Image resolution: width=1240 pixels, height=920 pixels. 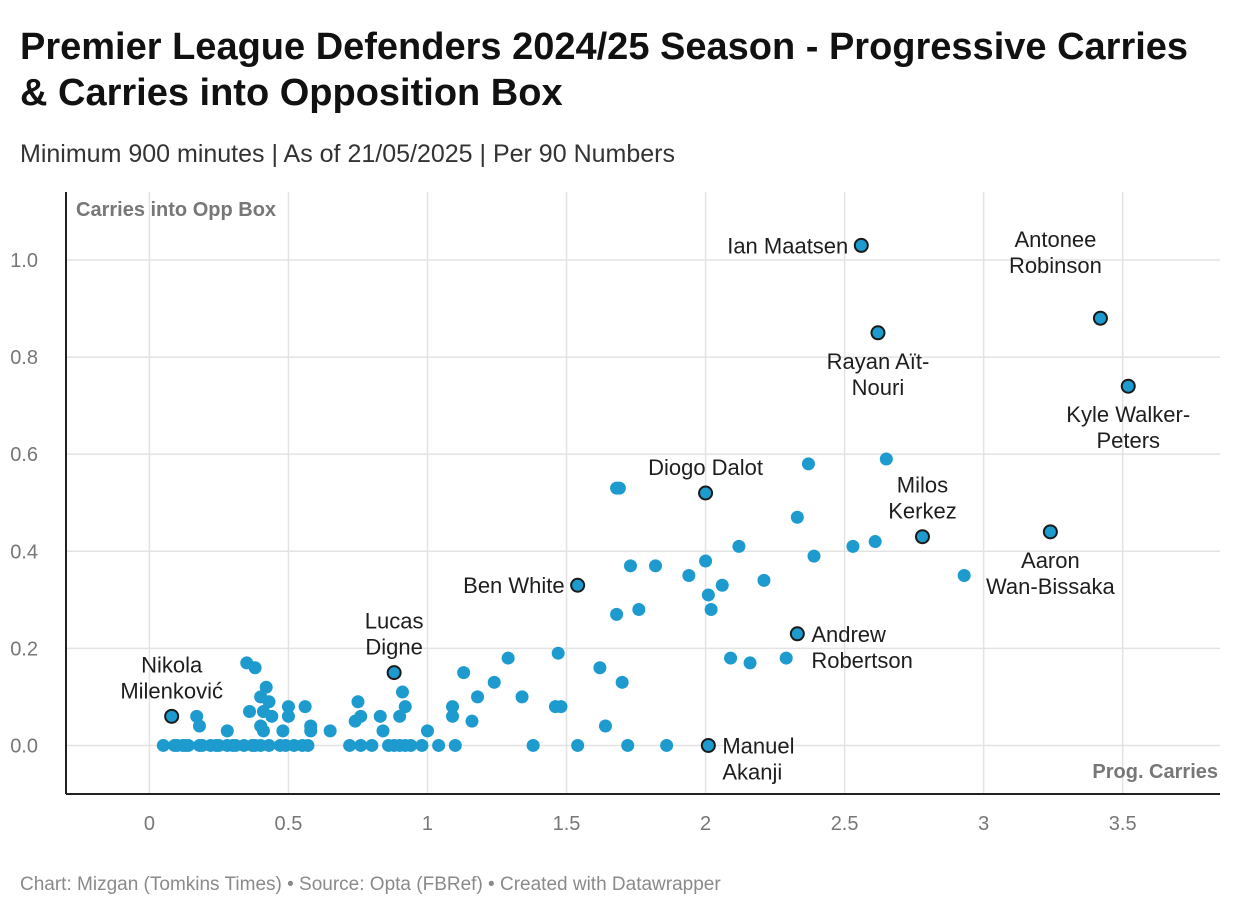 I want to click on x-tick-label: 0, so click(x=149, y=824).